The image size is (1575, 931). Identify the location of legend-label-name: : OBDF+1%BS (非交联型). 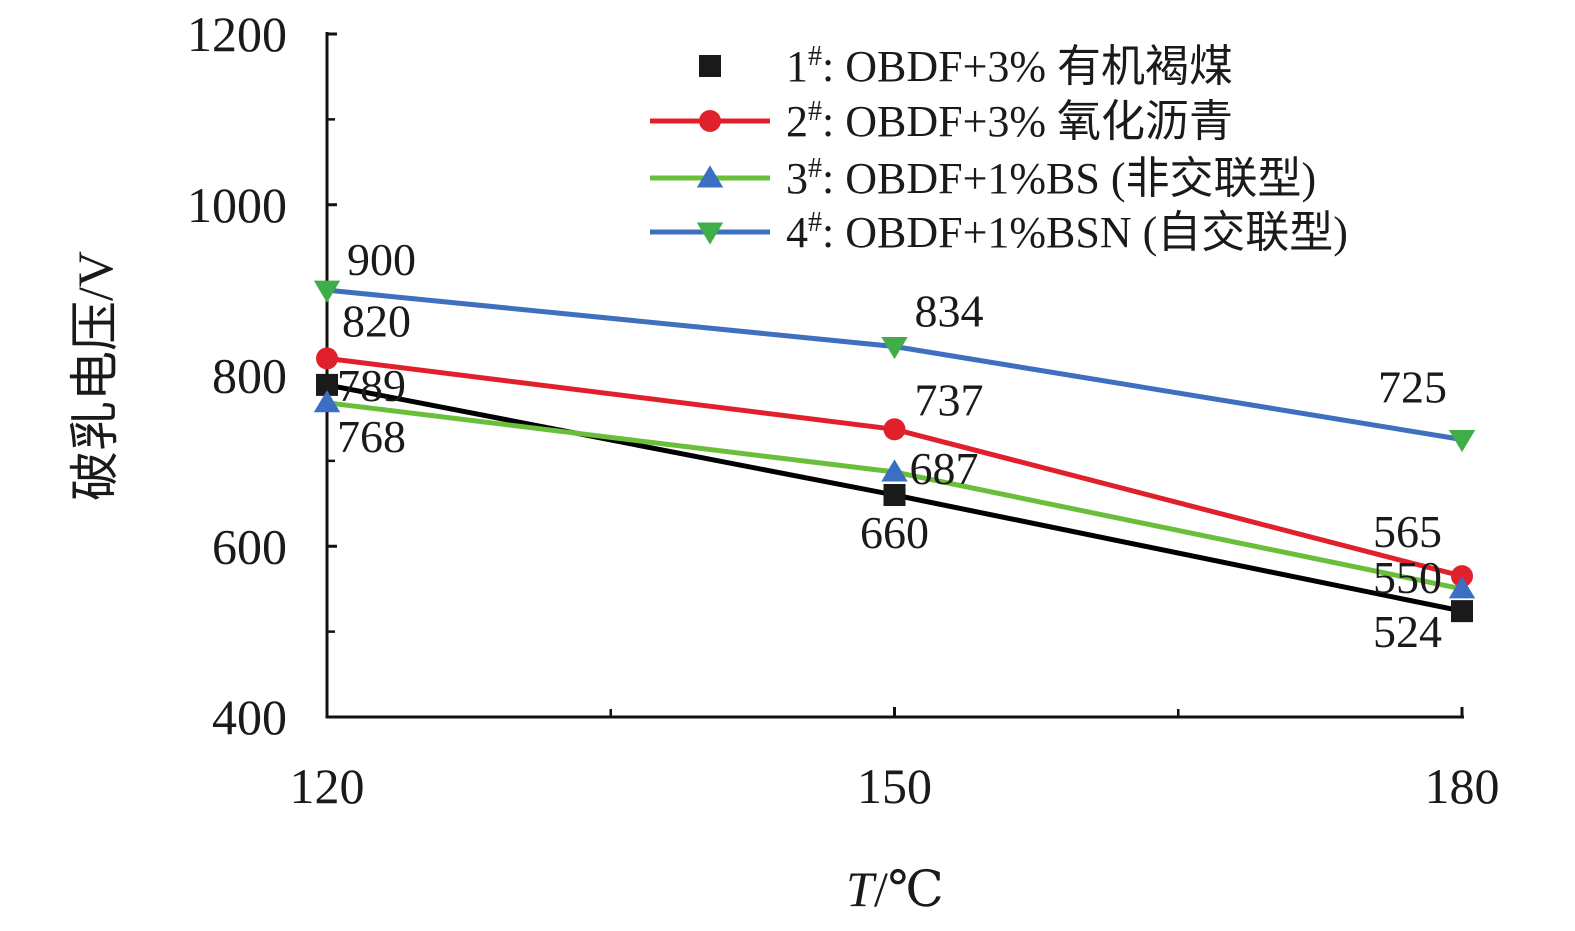
(1069, 178).